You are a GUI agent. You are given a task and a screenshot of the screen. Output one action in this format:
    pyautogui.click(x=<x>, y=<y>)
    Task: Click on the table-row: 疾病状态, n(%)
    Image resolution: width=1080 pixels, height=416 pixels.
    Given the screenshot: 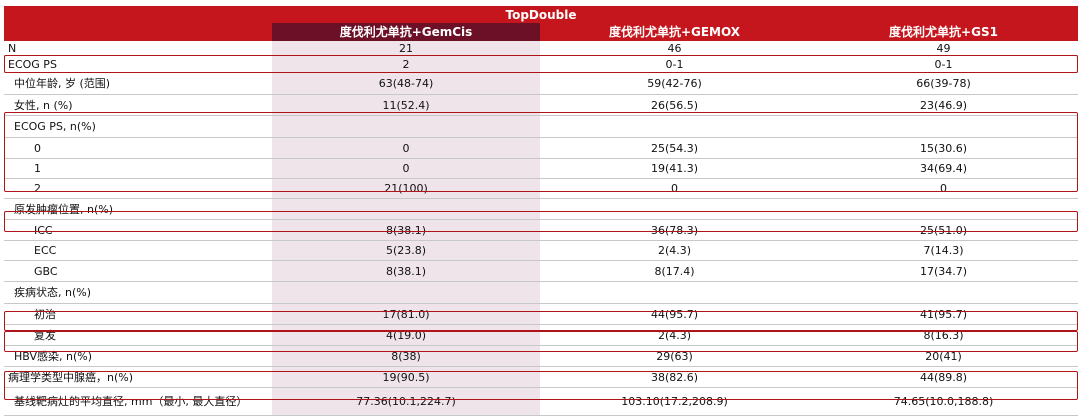 What is the action you would take?
    pyautogui.click(x=541, y=293)
    